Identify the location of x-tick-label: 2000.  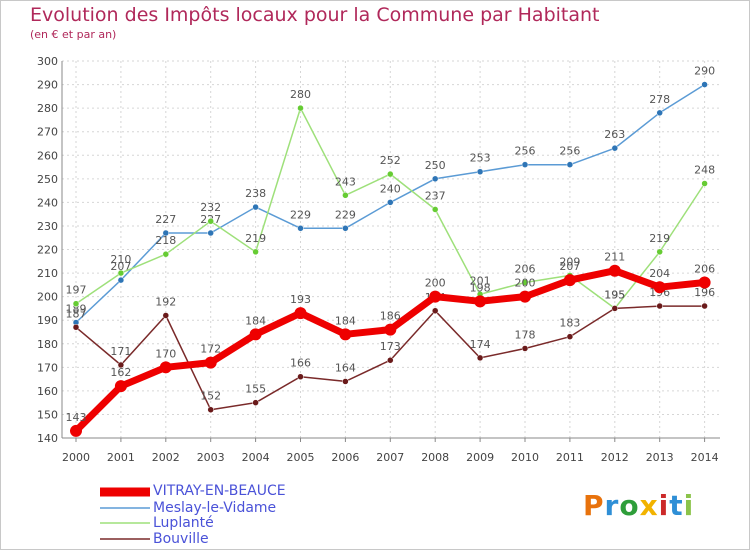
(76, 457).